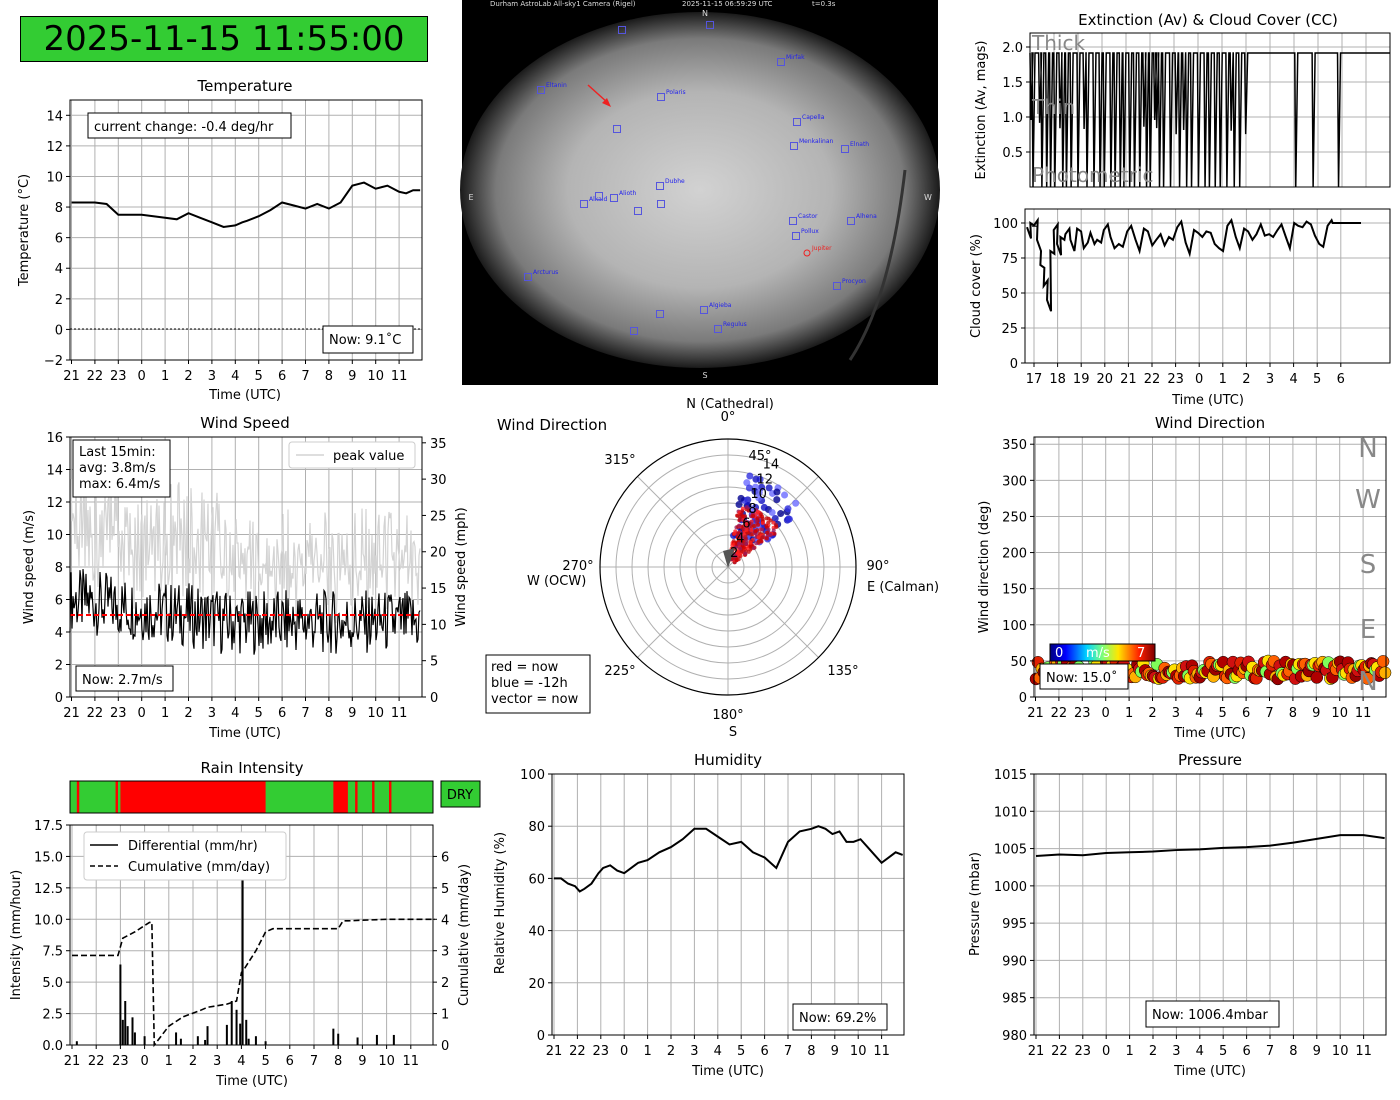 The image size is (1400, 1100). Describe the element at coordinates (1014, 961) in the screenshot. I see `y-tick-label: 990` at that location.